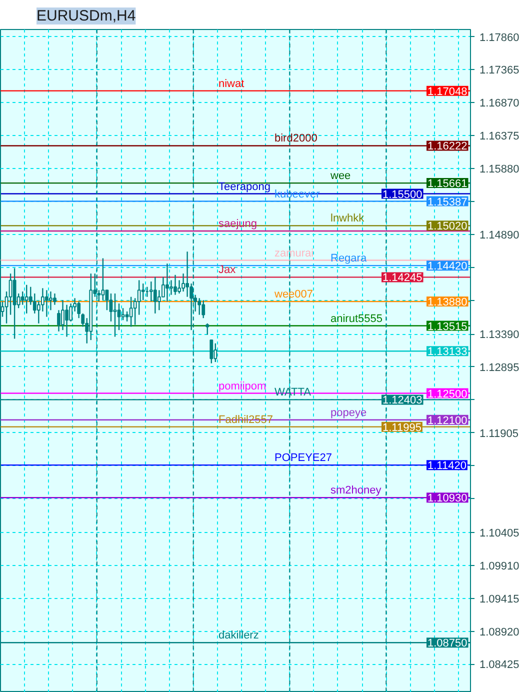  I want to click on y-tick-label: 1.14890, so click(500, 235).